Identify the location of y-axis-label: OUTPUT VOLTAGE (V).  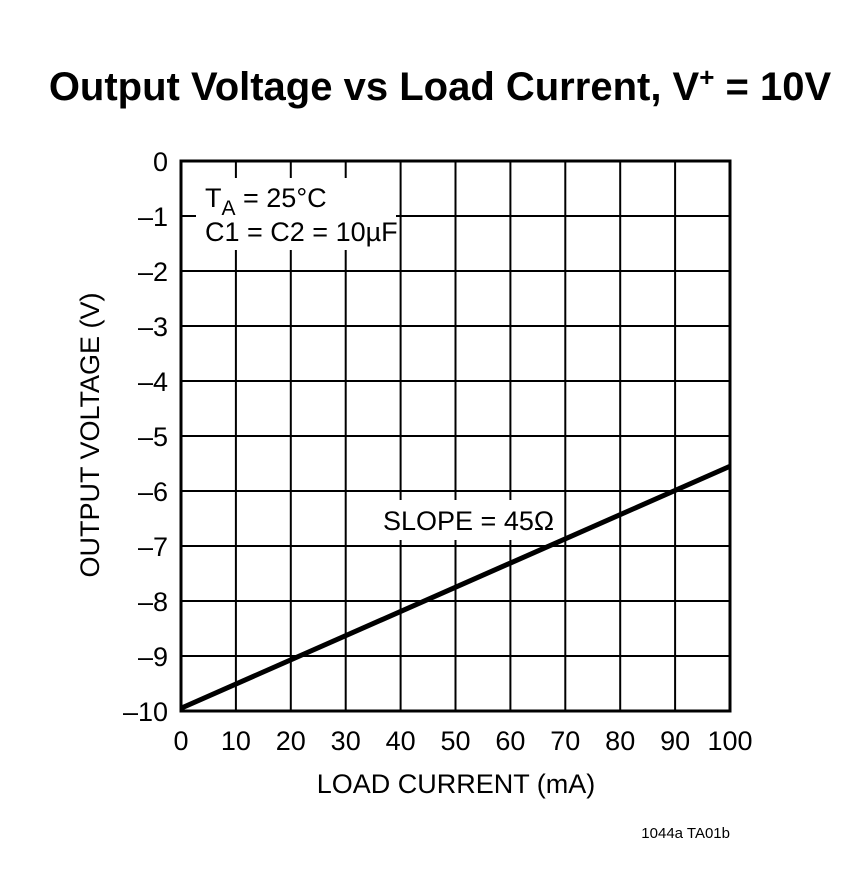
(90, 434).